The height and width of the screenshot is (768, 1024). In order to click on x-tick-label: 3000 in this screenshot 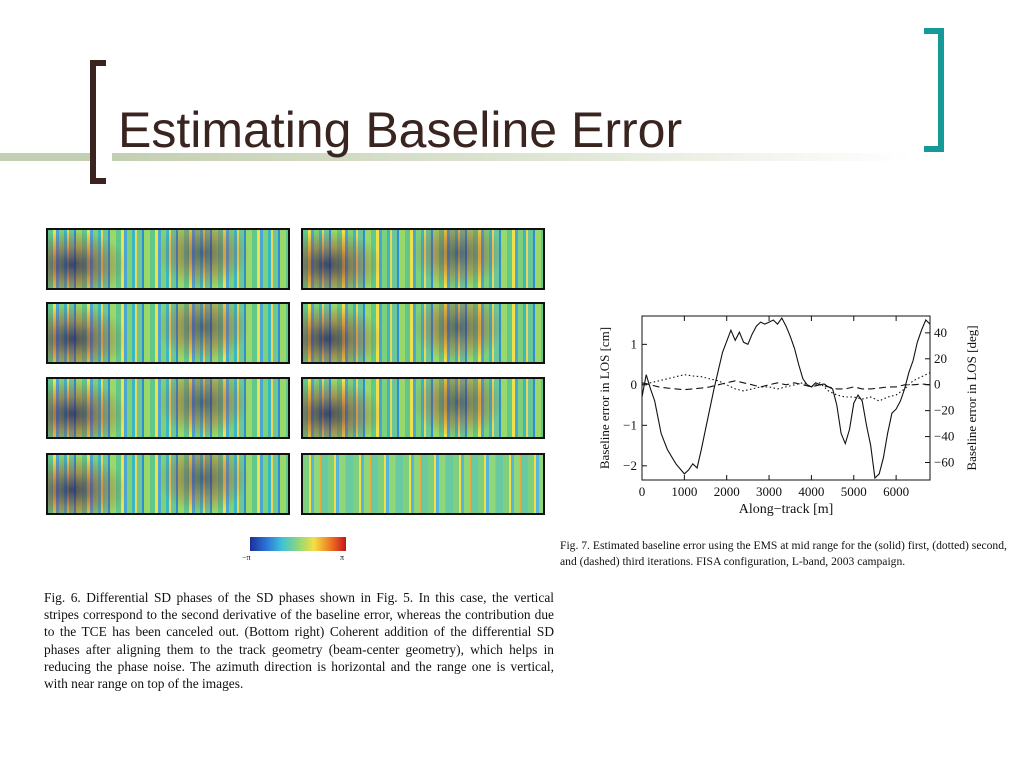, I will do `click(769, 491)`.